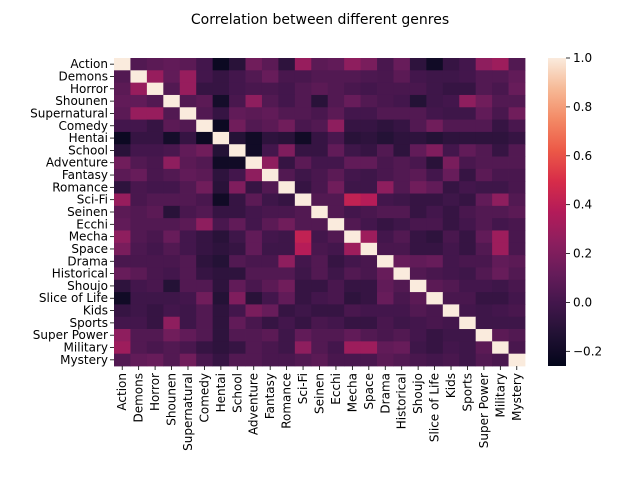 The height and width of the screenshot is (480, 640). What do you see at coordinates (435, 348) in the screenshot?
I see `heatmap-cell-military-slice-of-life` at bounding box center [435, 348].